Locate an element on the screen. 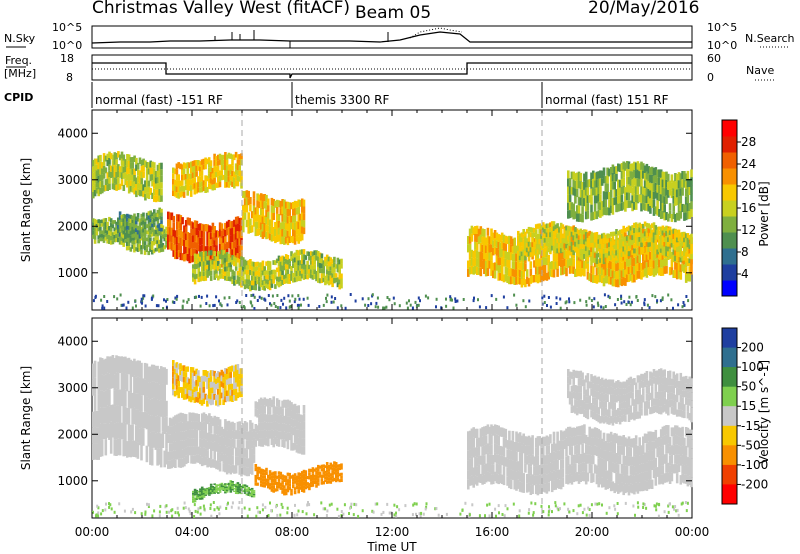 This screenshot has height=554, width=800. velocity-colorbar-tick-7: -200 is located at coordinates (754, 484).